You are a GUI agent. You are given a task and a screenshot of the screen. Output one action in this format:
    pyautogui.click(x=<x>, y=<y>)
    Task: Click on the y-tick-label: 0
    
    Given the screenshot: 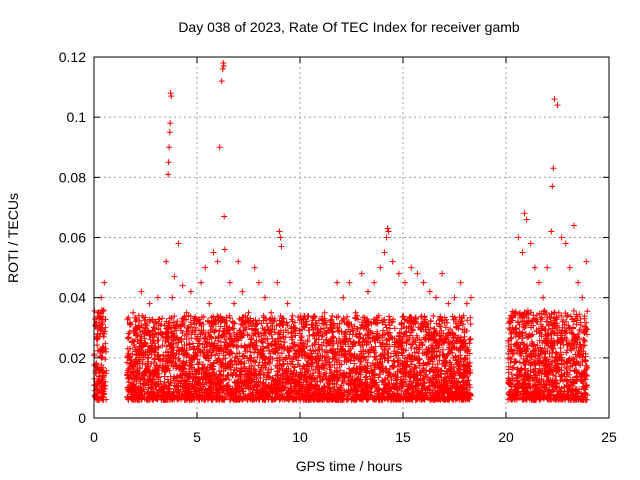 What is the action you would take?
    pyautogui.click(x=82, y=418)
    